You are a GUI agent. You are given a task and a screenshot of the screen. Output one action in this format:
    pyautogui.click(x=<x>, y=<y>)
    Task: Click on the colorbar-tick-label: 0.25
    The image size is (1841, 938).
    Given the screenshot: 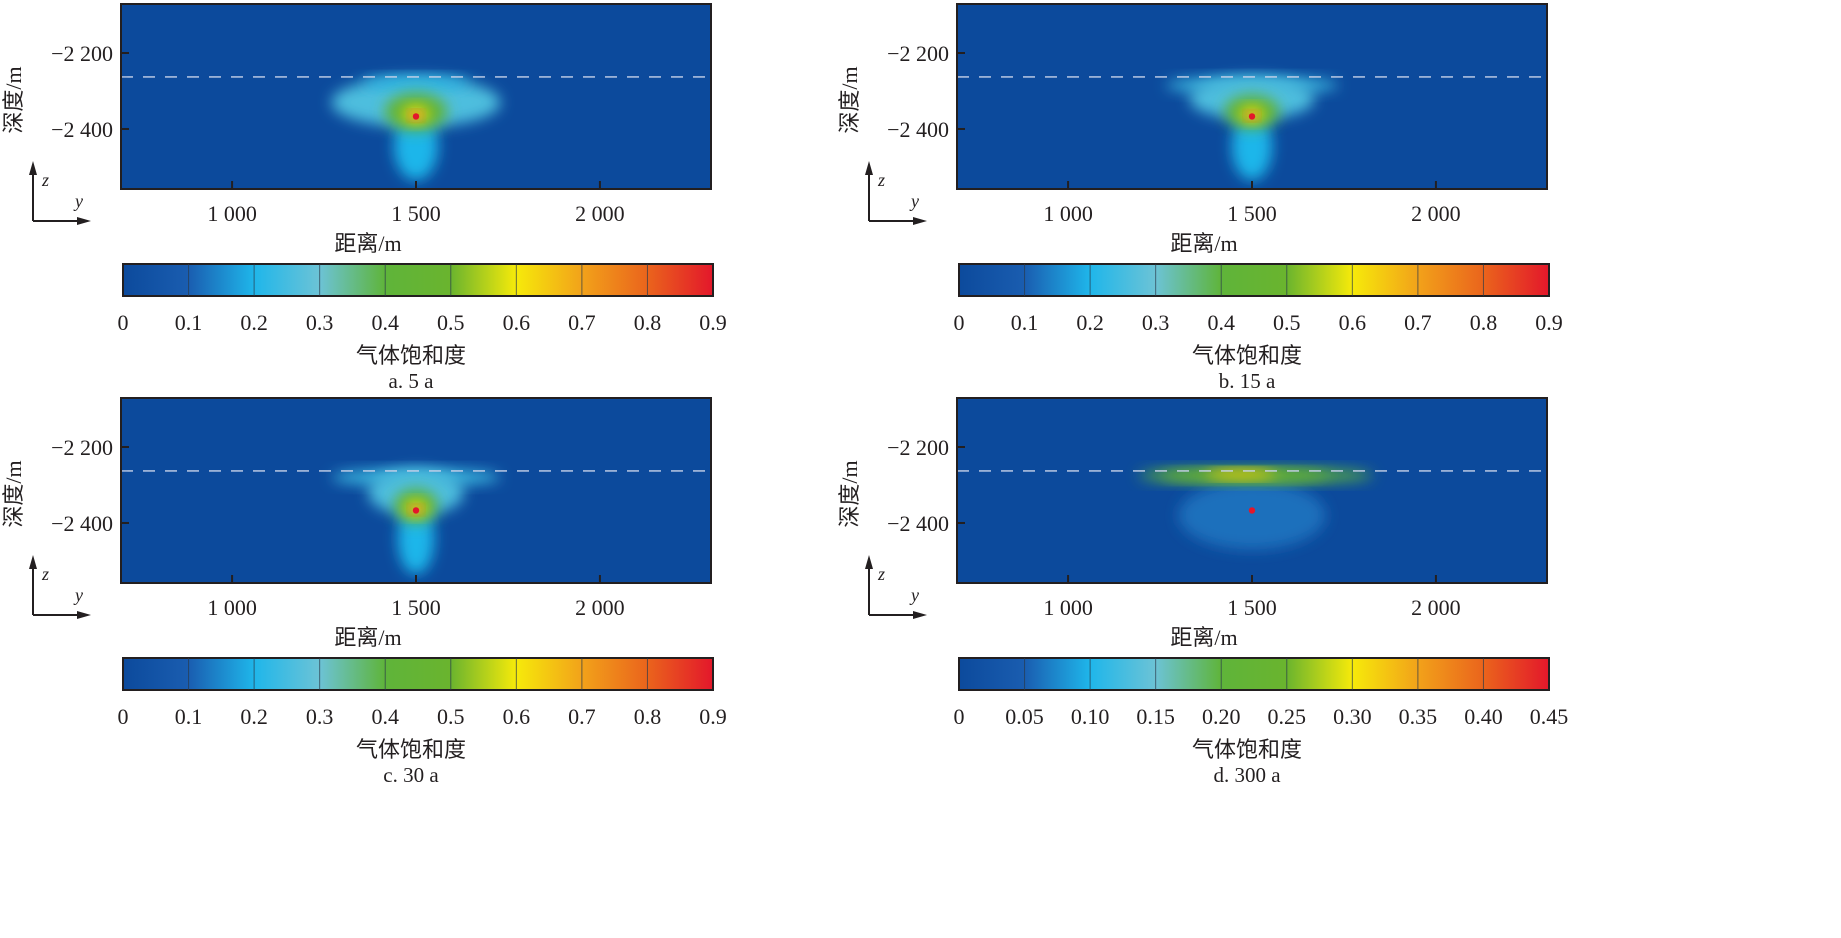 What is the action you would take?
    pyautogui.click(x=1287, y=716)
    